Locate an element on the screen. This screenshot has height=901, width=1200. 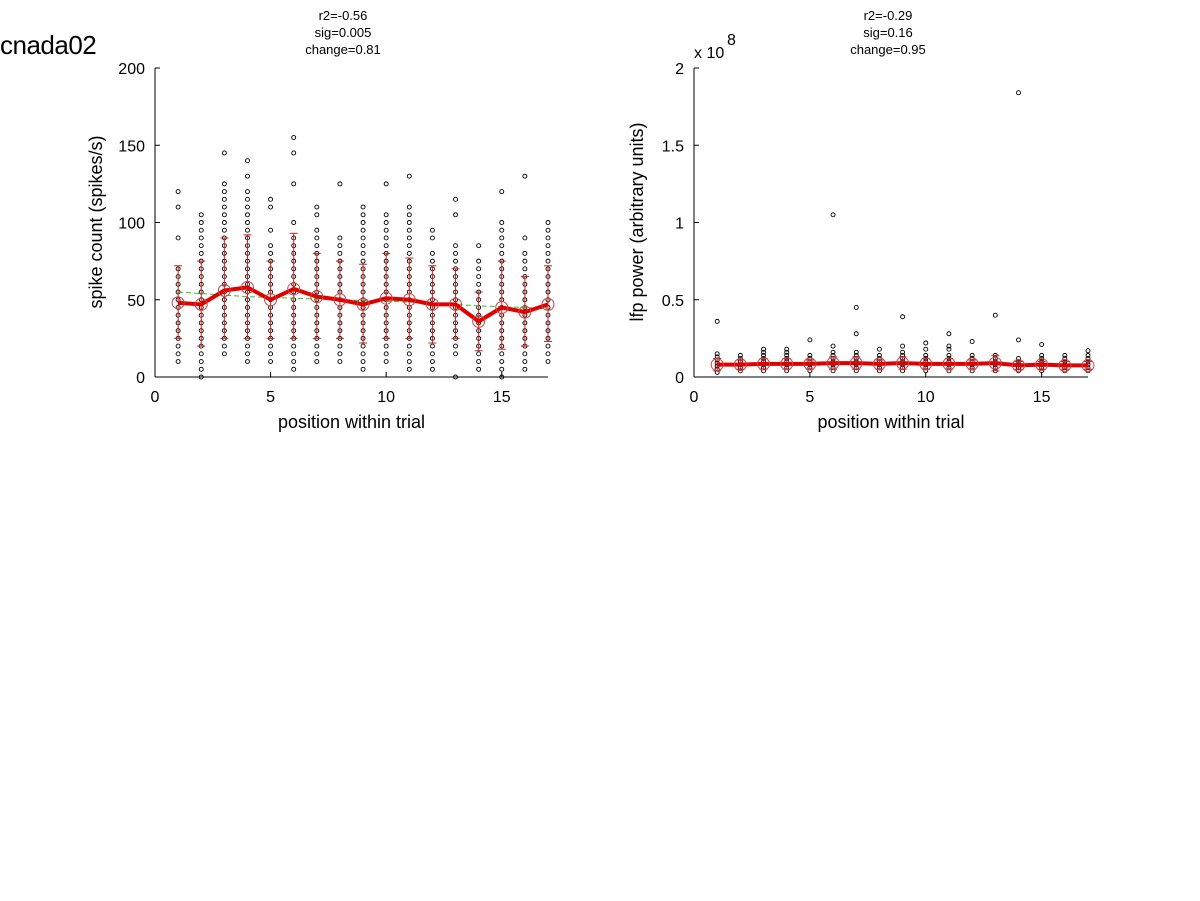
y-tick-label: 50 is located at coordinates (136, 301).